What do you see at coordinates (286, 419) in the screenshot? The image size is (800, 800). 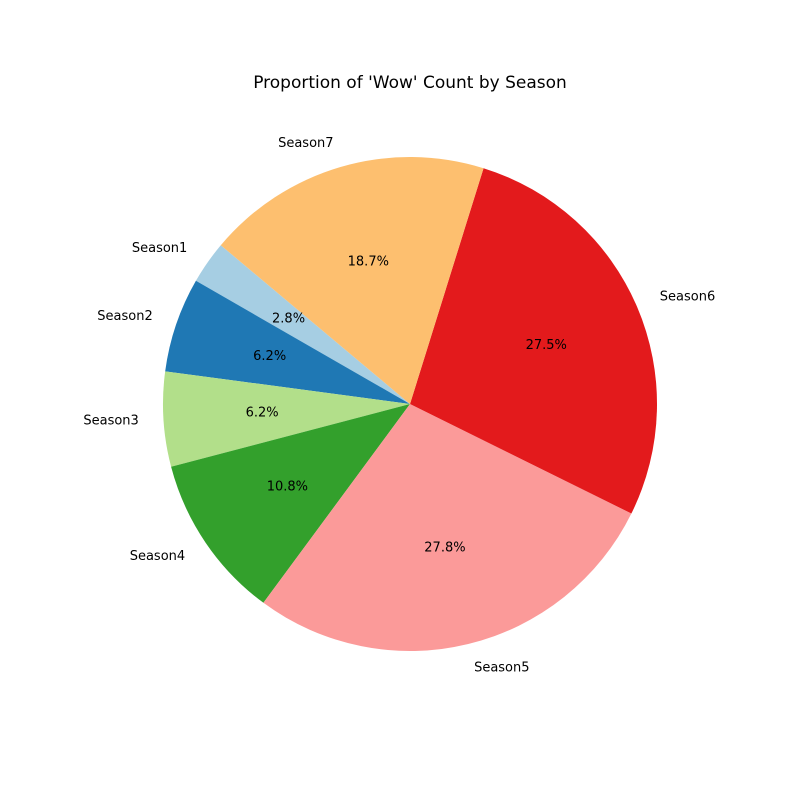 I see `pie-slice-season3` at bounding box center [286, 419].